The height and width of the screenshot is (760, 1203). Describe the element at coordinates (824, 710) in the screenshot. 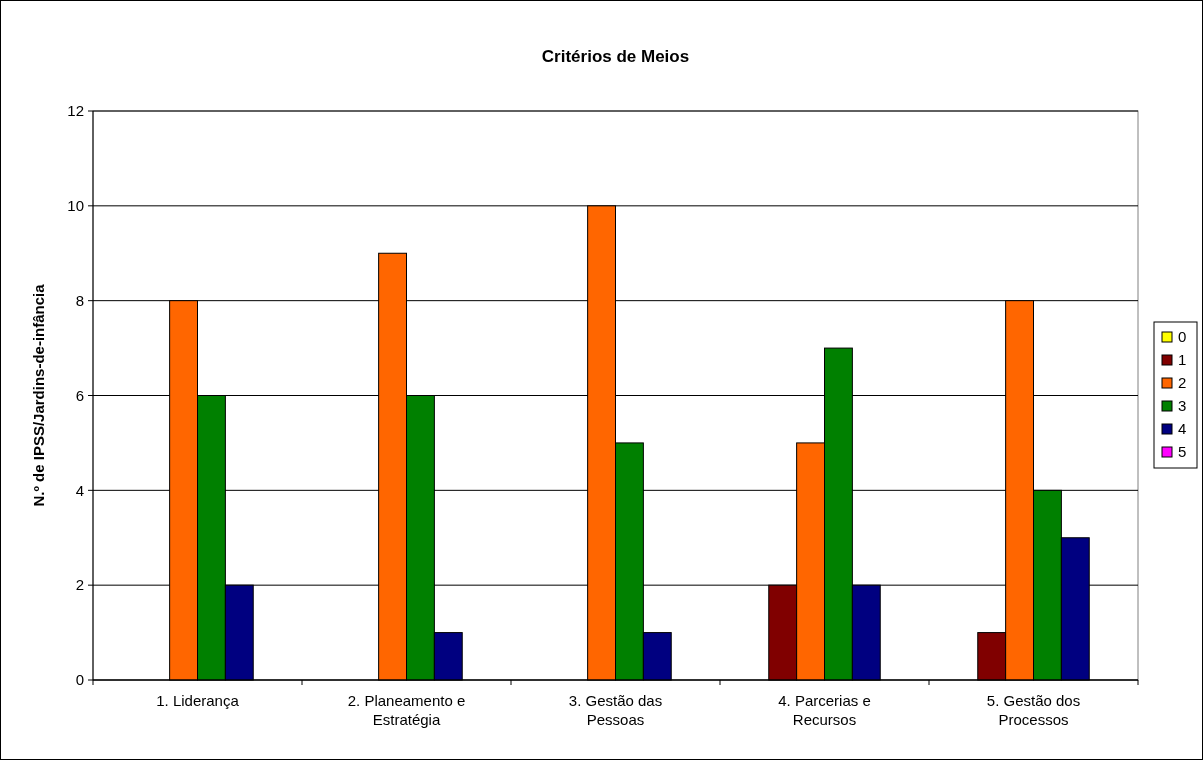

I see `x-tick-label: 4. Parcerias e Recursos` at that location.